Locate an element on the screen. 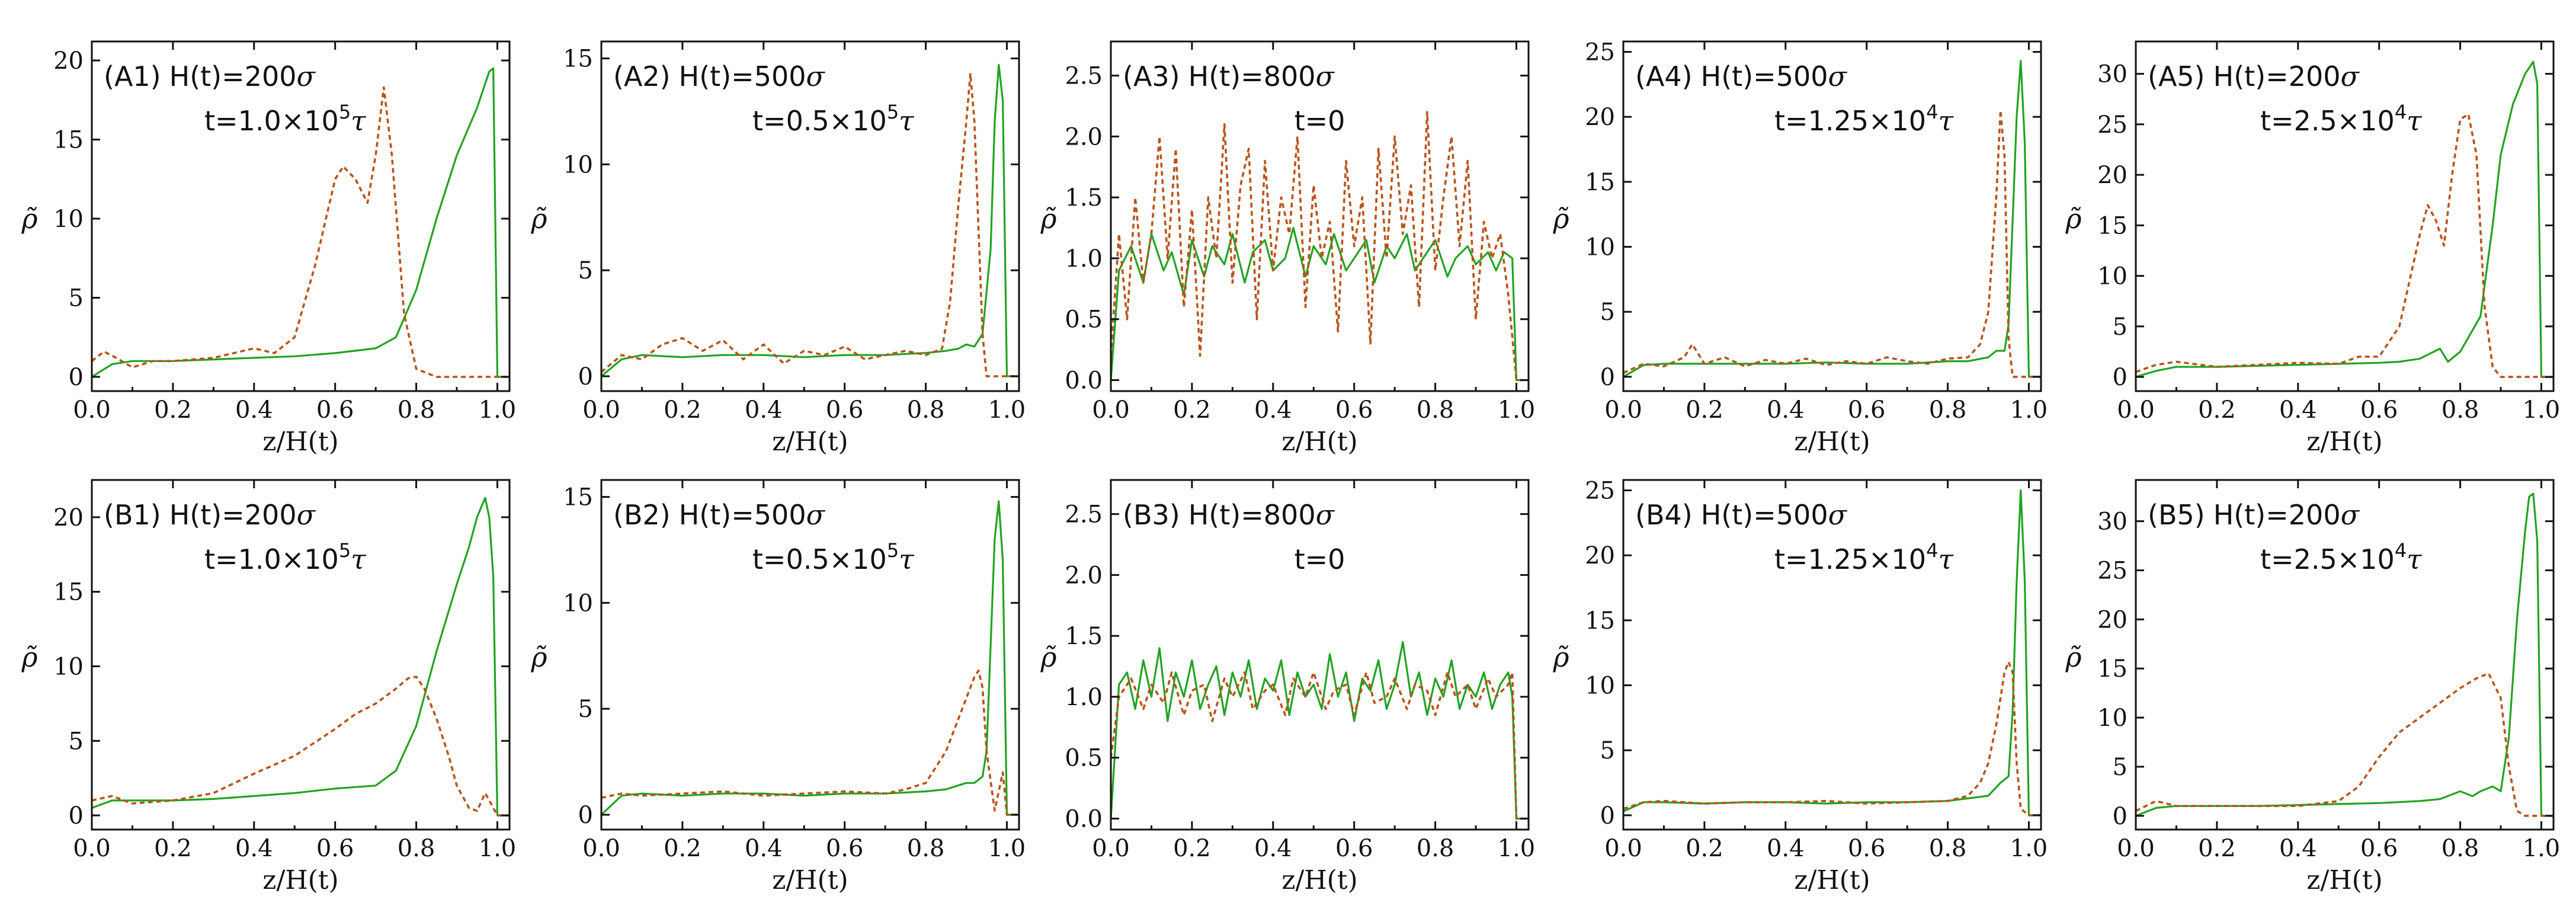 Image resolution: width=2576 pixels, height=922 pixels. panel-annotation-height: (B4) H(t)=500σ is located at coordinates (1741, 515).